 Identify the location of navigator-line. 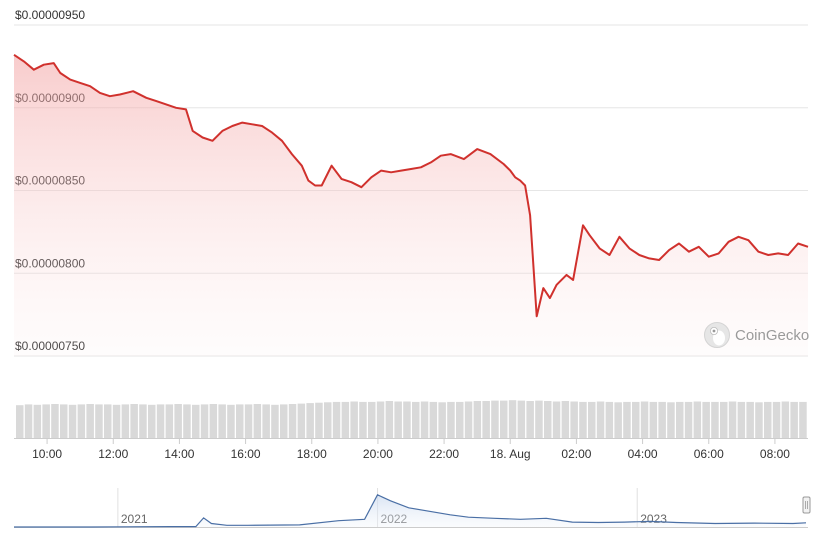
(410, 511).